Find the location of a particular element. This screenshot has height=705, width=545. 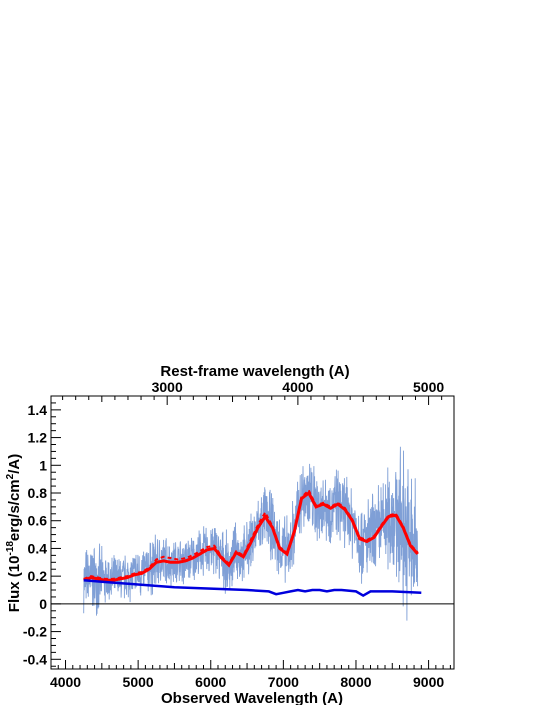

y-tick-label: 1 is located at coordinates (43, 465).